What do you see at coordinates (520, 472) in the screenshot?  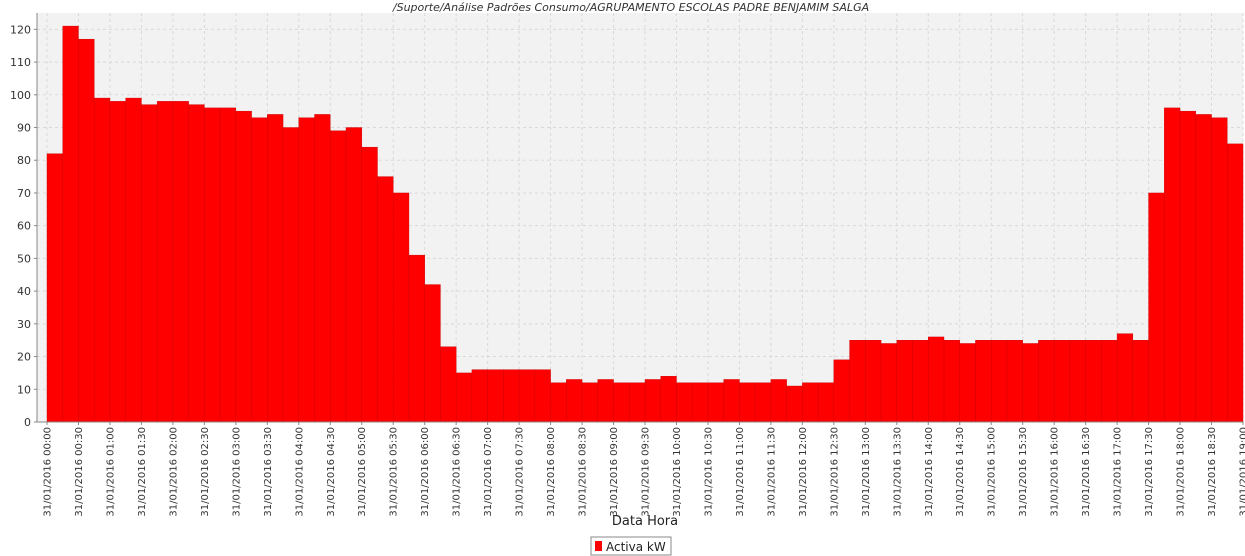 I see `x-tick-label: 31/01/2016 07:30` at bounding box center [520, 472].